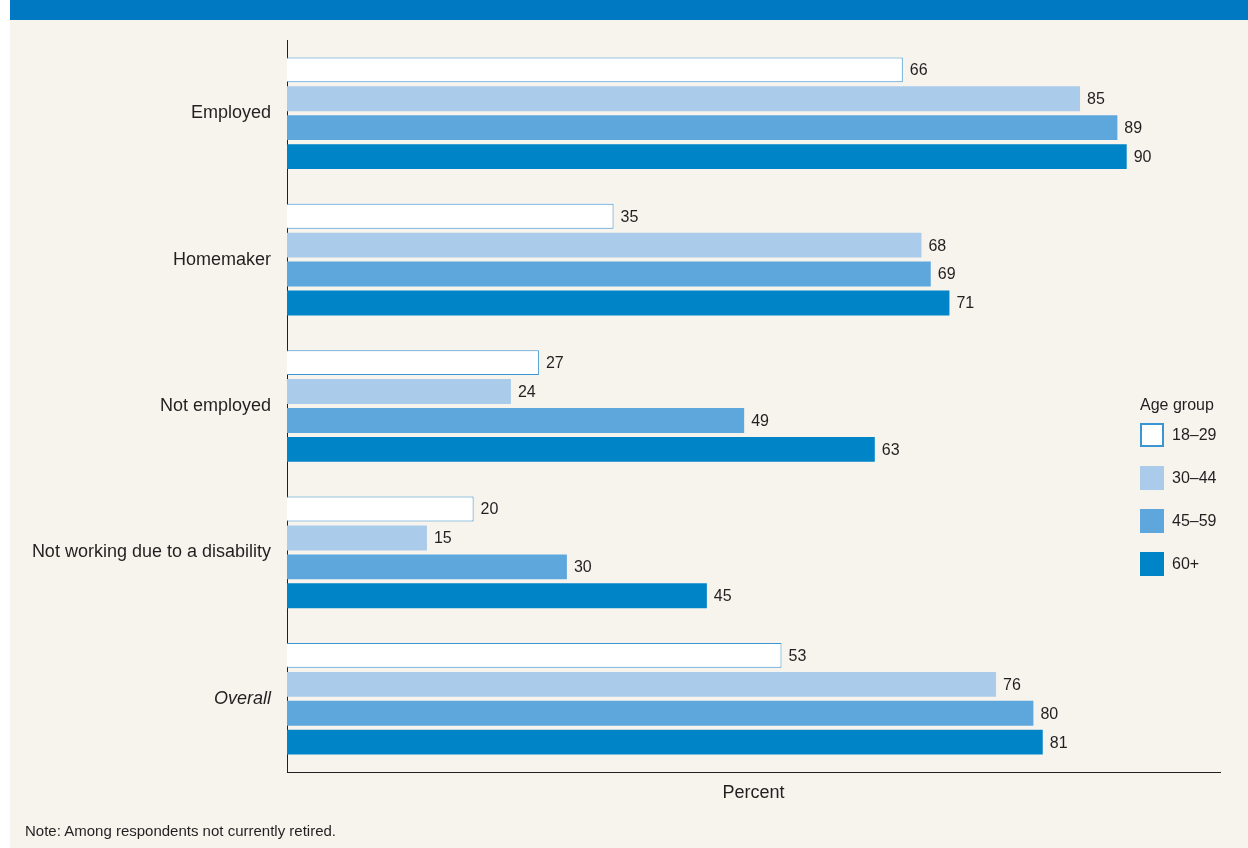 Image resolution: width=1248 pixels, height=848 pixels. I want to click on data-label: 24, so click(526, 391).